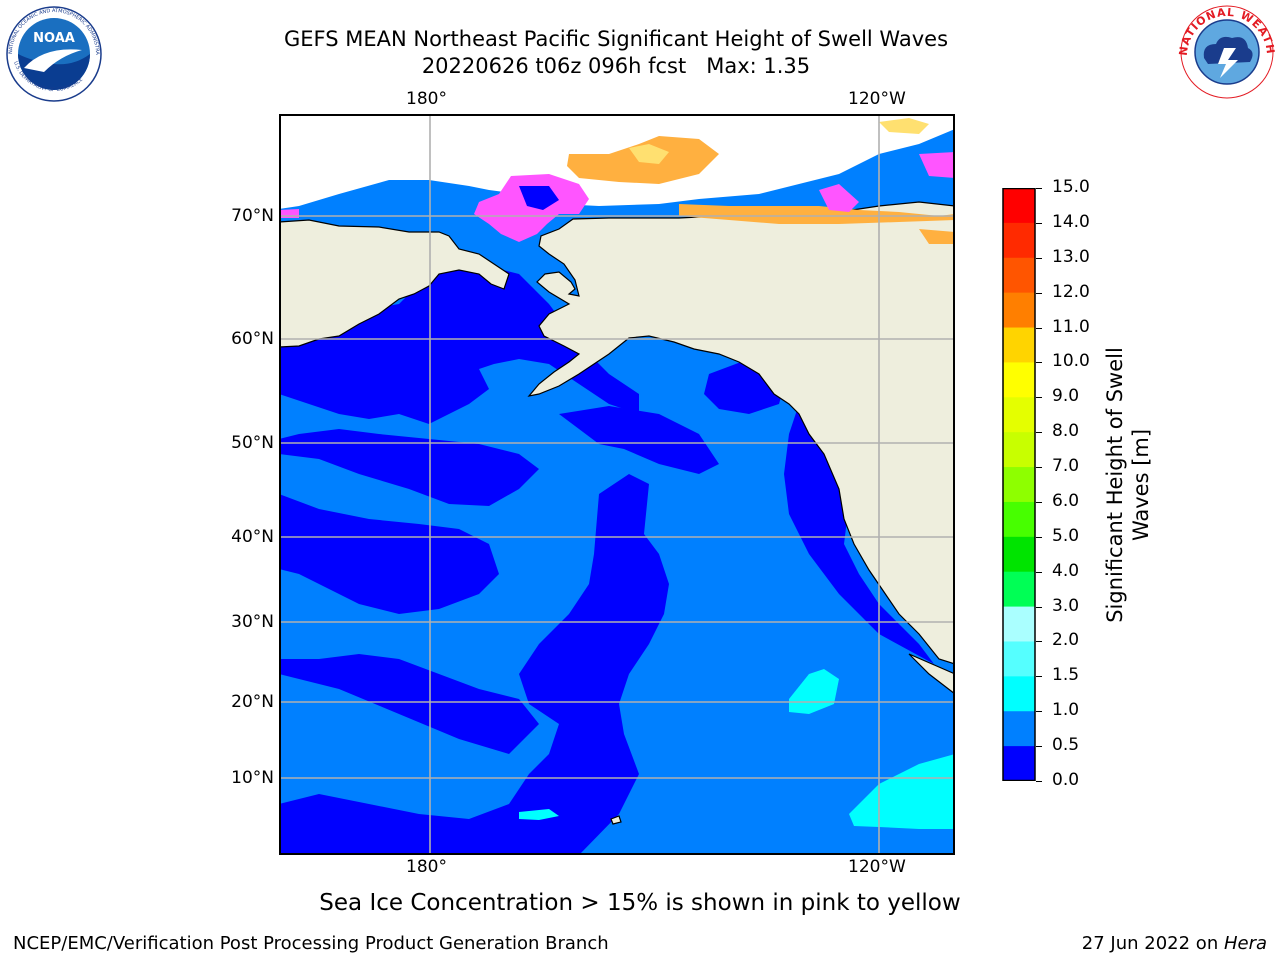 This screenshot has width=1280, height=960. Describe the element at coordinates (1066, 780) in the screenshot. I see `colorbar-tick-label: 0.0` at that location.